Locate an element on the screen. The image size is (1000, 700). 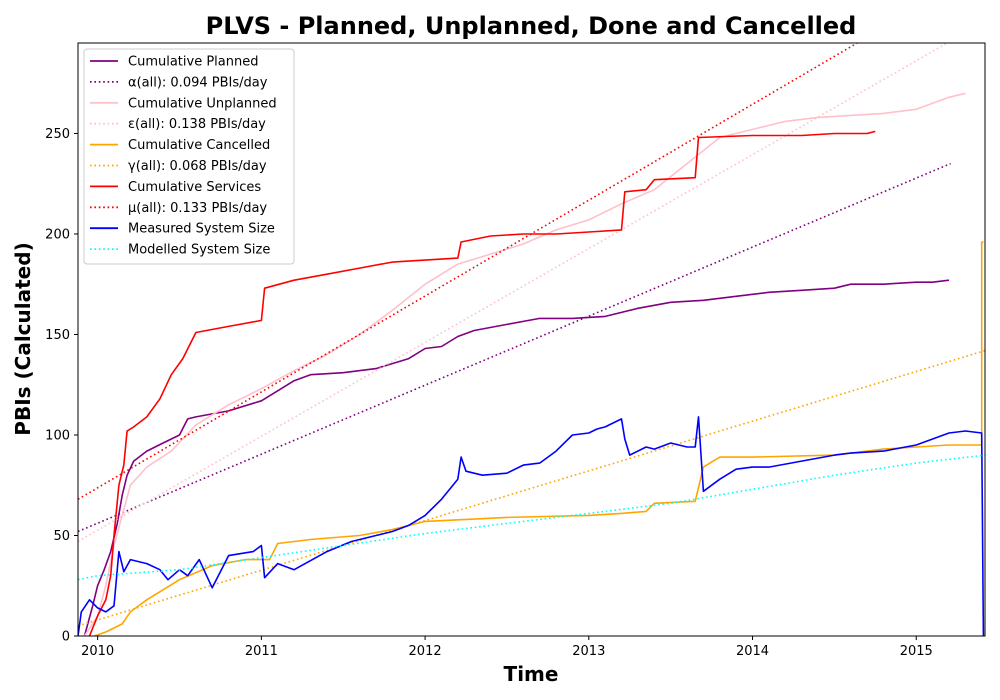
y-axis: 0 50 100 150 200 250 is located at coordinates (61, 386).